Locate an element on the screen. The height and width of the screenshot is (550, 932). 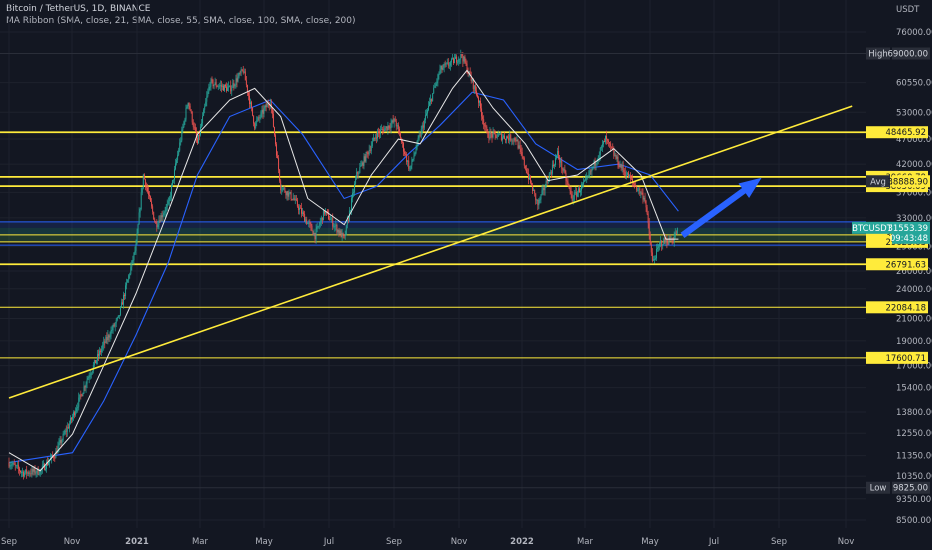
level-tag-text: 48465.92 is located at coordinates (905, 133).